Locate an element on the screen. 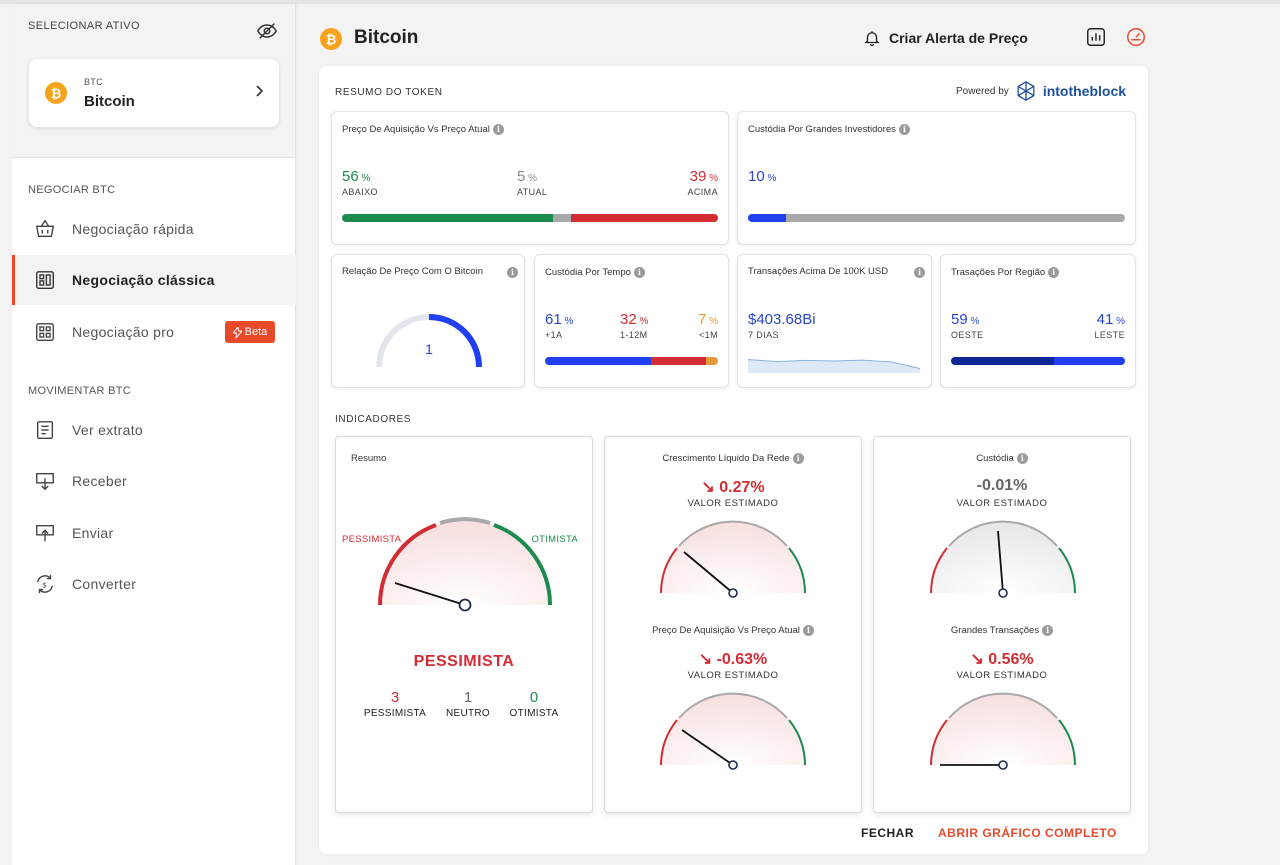  beta-label: Beta is located at coordinates (256, 332).